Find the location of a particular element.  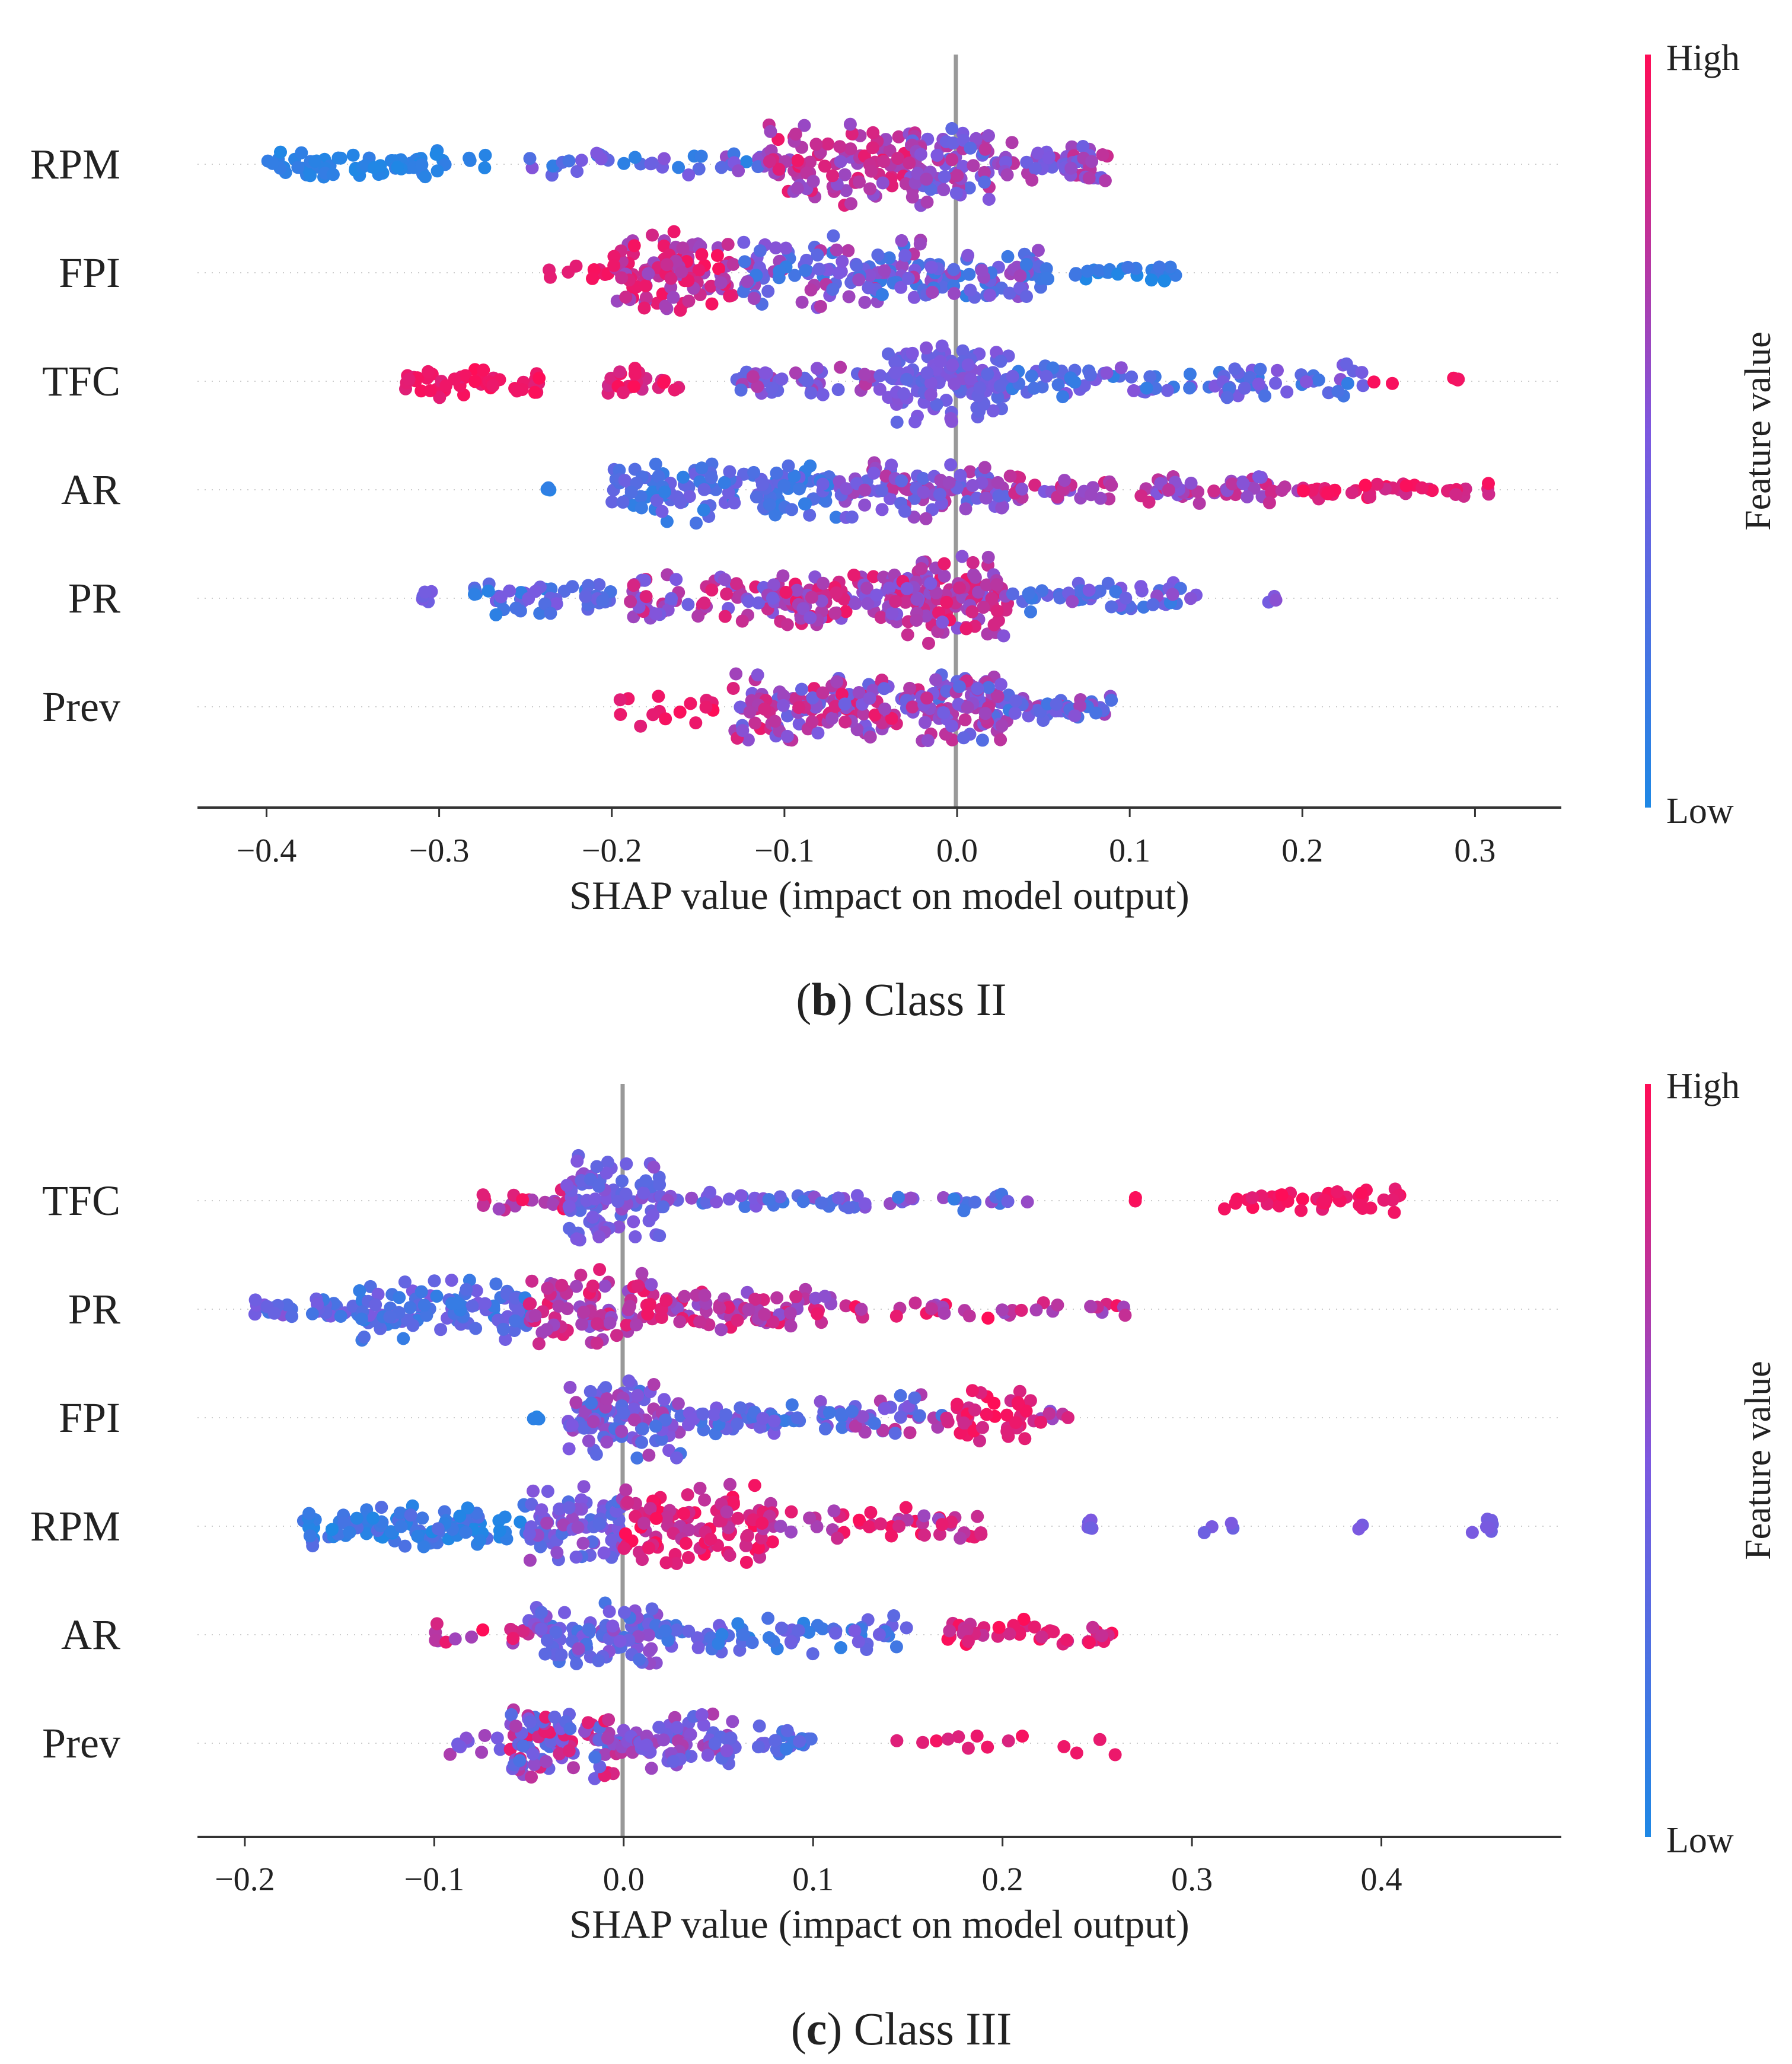

caption-class-ii: (b) Class II is located at coordinates (901, 999).